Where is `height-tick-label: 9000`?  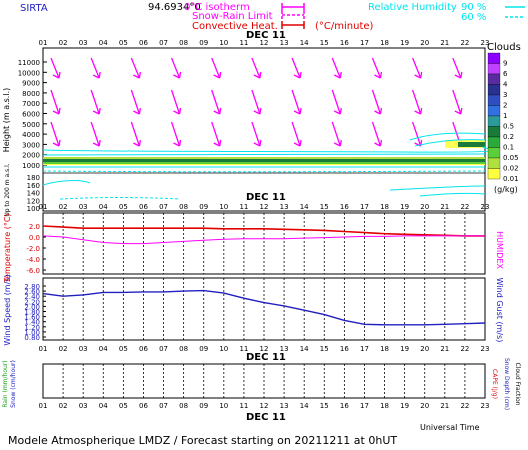
height-tick-label: 9000 is located at coordinates (31, 84).